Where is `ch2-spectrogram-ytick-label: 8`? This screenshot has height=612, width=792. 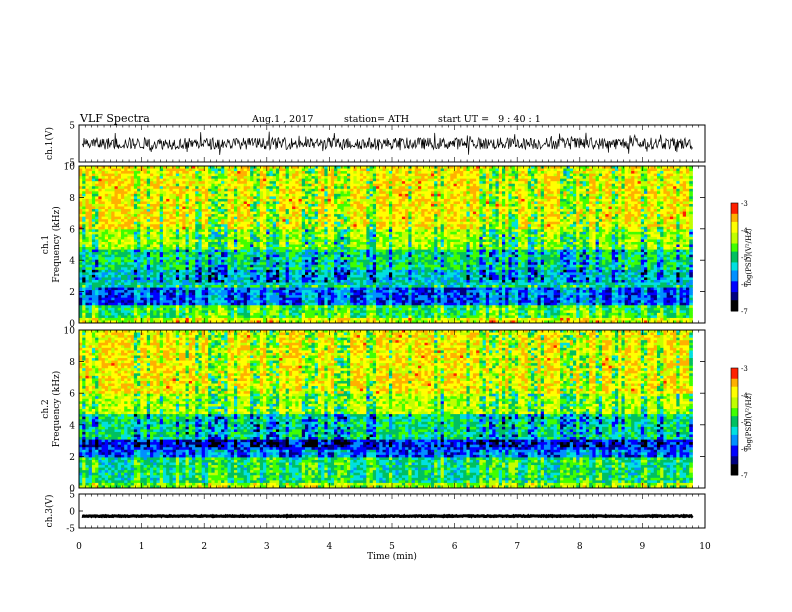 ch2-spectrogram-ytick-label: 8 is located at coordinates (72, 363).